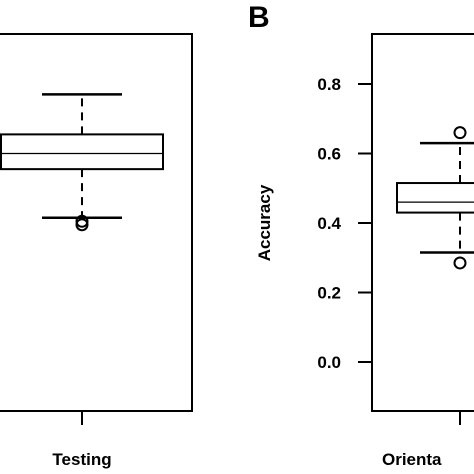 The image size is (474, 474). What do you see at coordinates (82, 152) in the screenshot?
I see `panel-a-box` at bounding box center [82, 152].